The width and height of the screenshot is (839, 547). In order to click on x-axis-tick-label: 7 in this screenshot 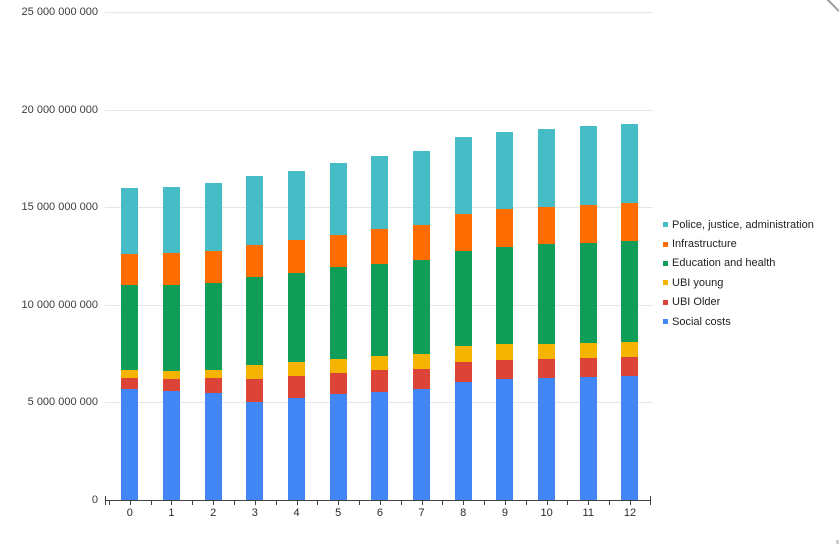, I will do `click(421, 513)`.